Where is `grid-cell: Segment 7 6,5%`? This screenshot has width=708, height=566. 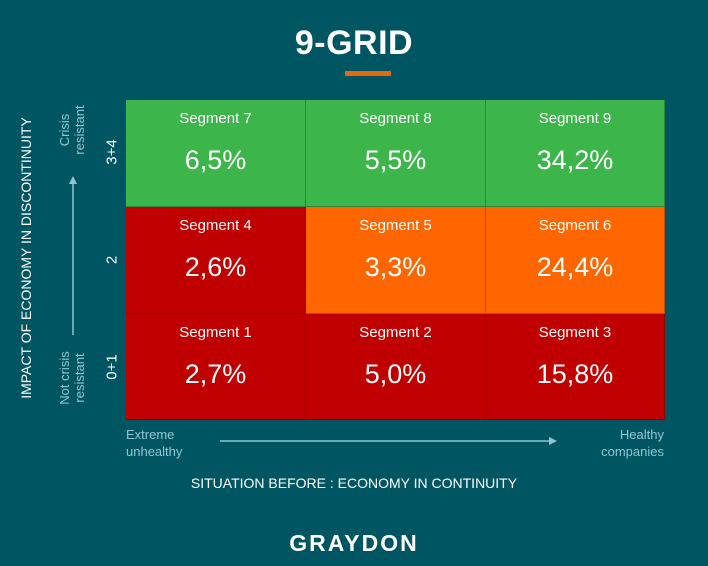
grid-cell: Segment 7 6,5% is located at coordinates (216, 153).